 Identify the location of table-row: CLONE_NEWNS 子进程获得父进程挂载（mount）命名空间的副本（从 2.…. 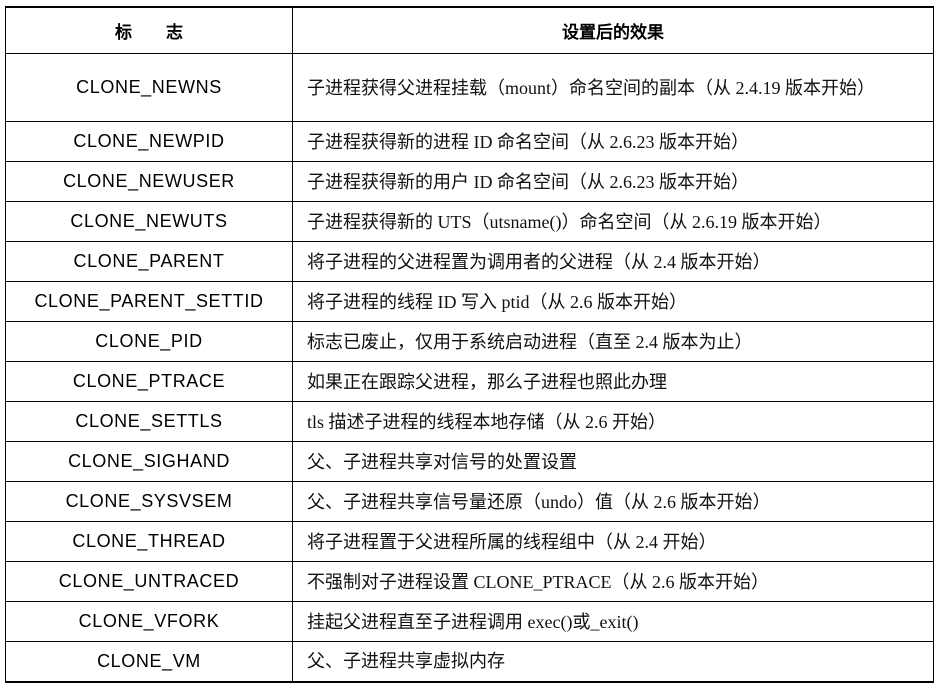
(469, 87).